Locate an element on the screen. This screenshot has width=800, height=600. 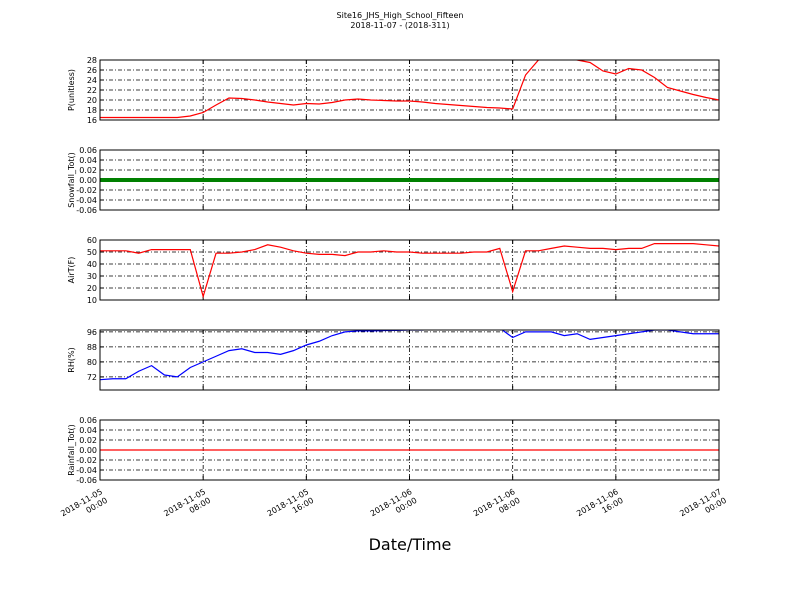
x-axis-label: Date/Time is located at coordinates (410, 544).